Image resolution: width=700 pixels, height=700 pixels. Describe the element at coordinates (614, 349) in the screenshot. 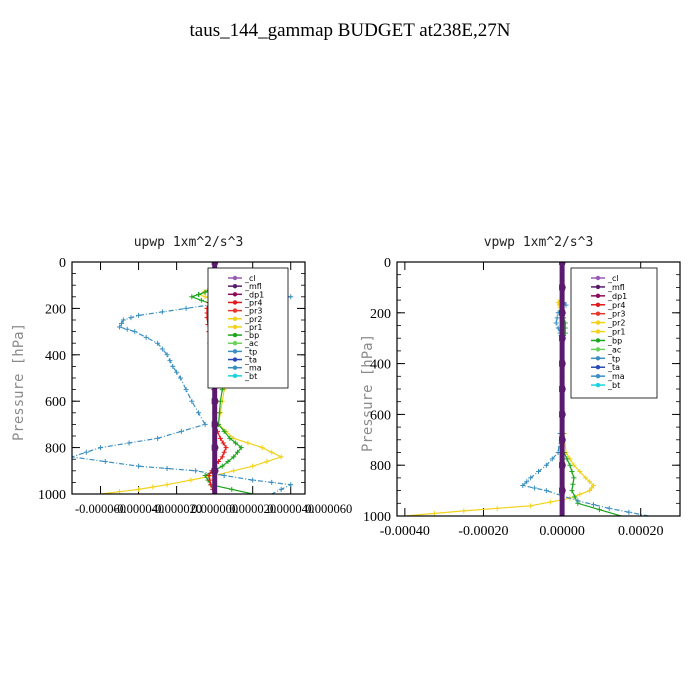

I see `legend-label: _ac` at that location.